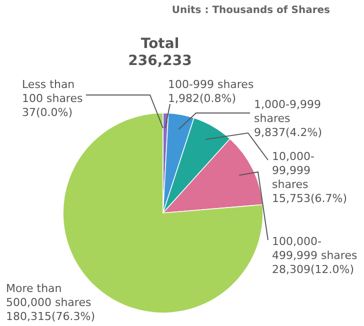 The image size is (364, 326). I want to click on data-label: 37(0.0%), so click(47, 112).